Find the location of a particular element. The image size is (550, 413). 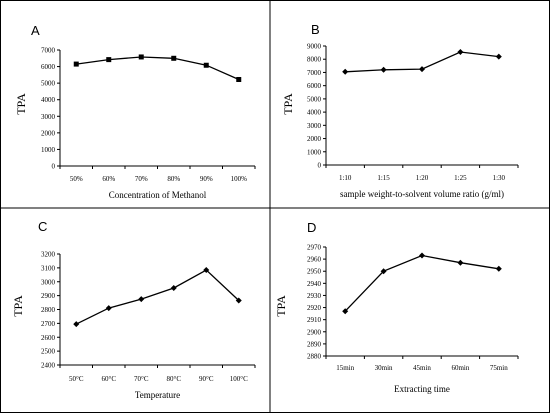

x-tick-label: 1:10 is located at coordinates (345, 178).